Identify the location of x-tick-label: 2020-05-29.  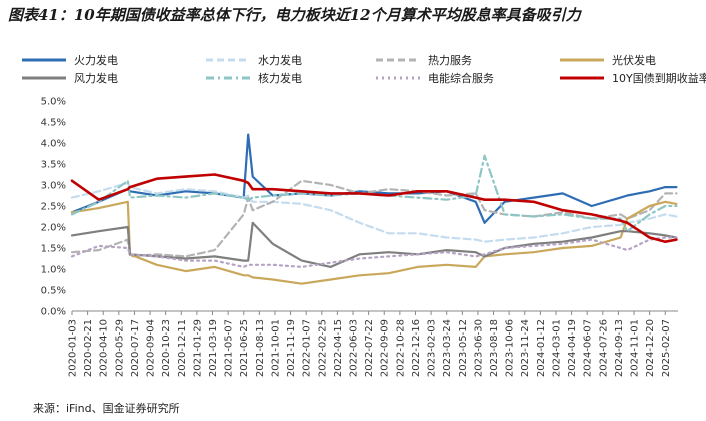
(119, 348).